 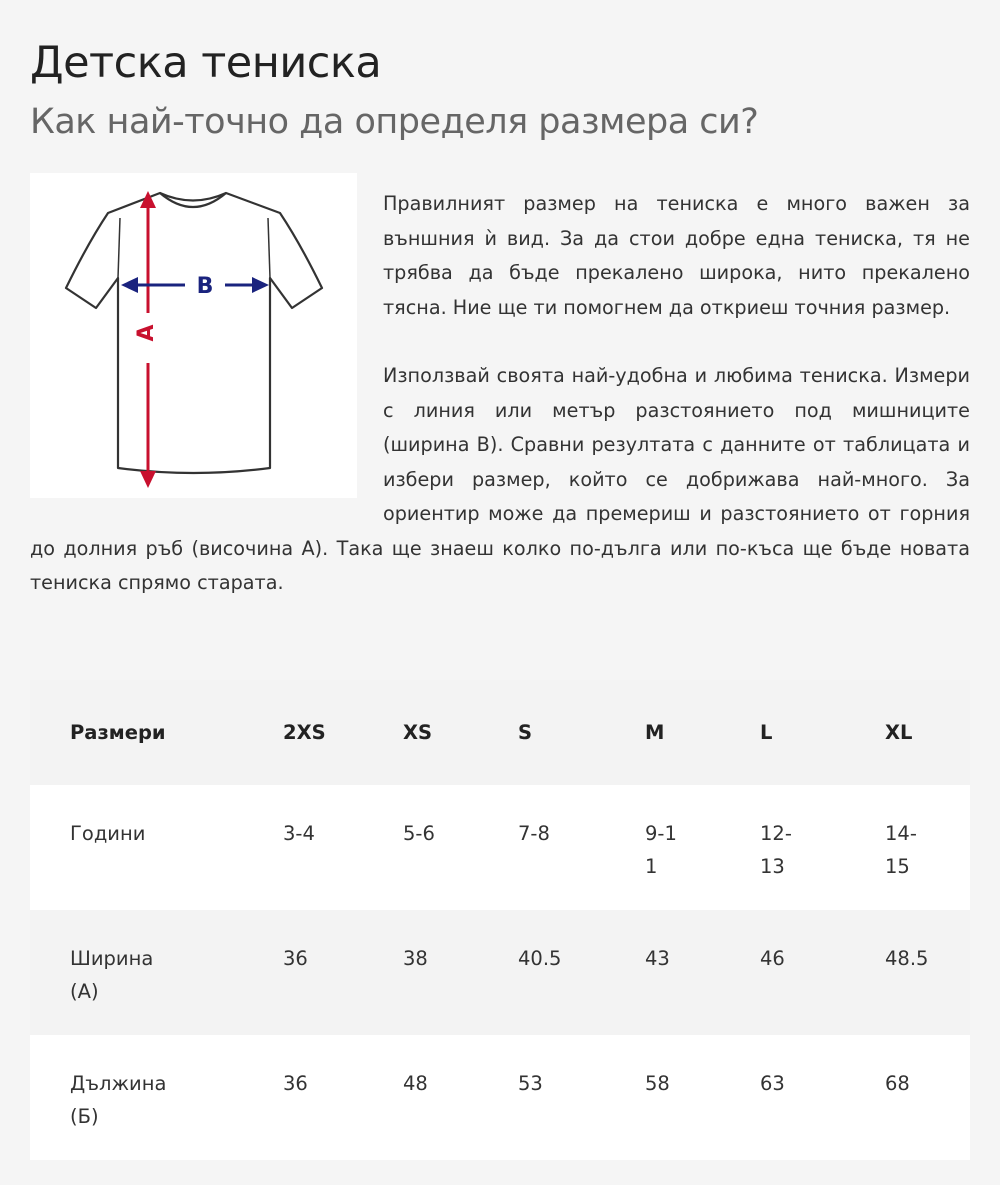 I want to click on table-cell: 58, so click(x=657, y=1083).